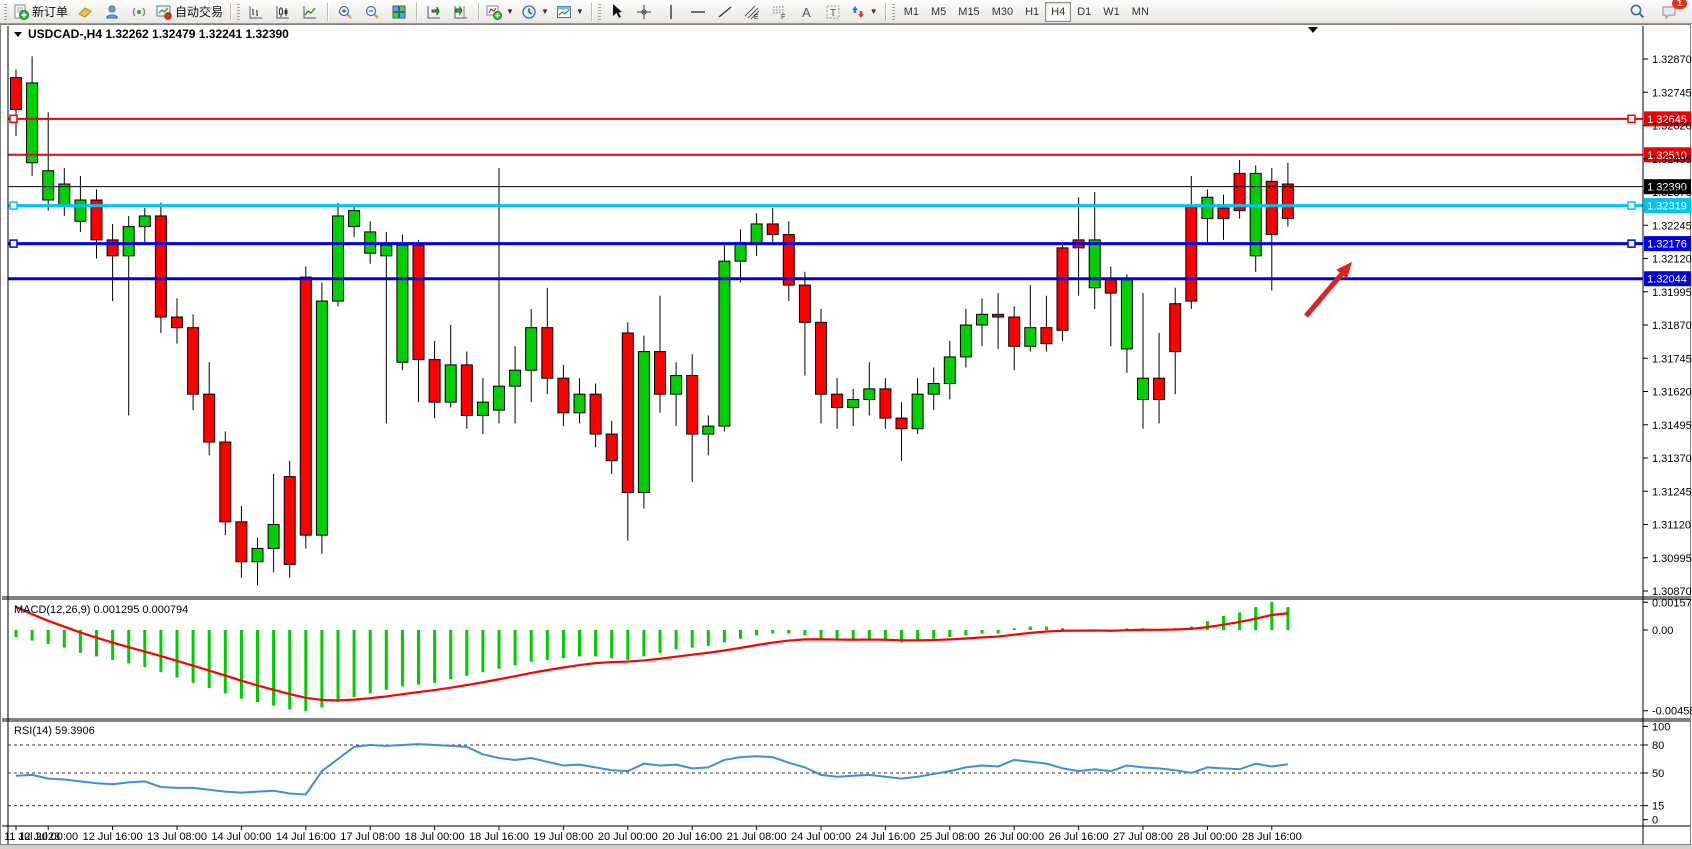 This screenshot has width=1692, height=849. Describe the element at coordinates (1324, 295) in the screenshot. I see `arrow-shaft` at that location.